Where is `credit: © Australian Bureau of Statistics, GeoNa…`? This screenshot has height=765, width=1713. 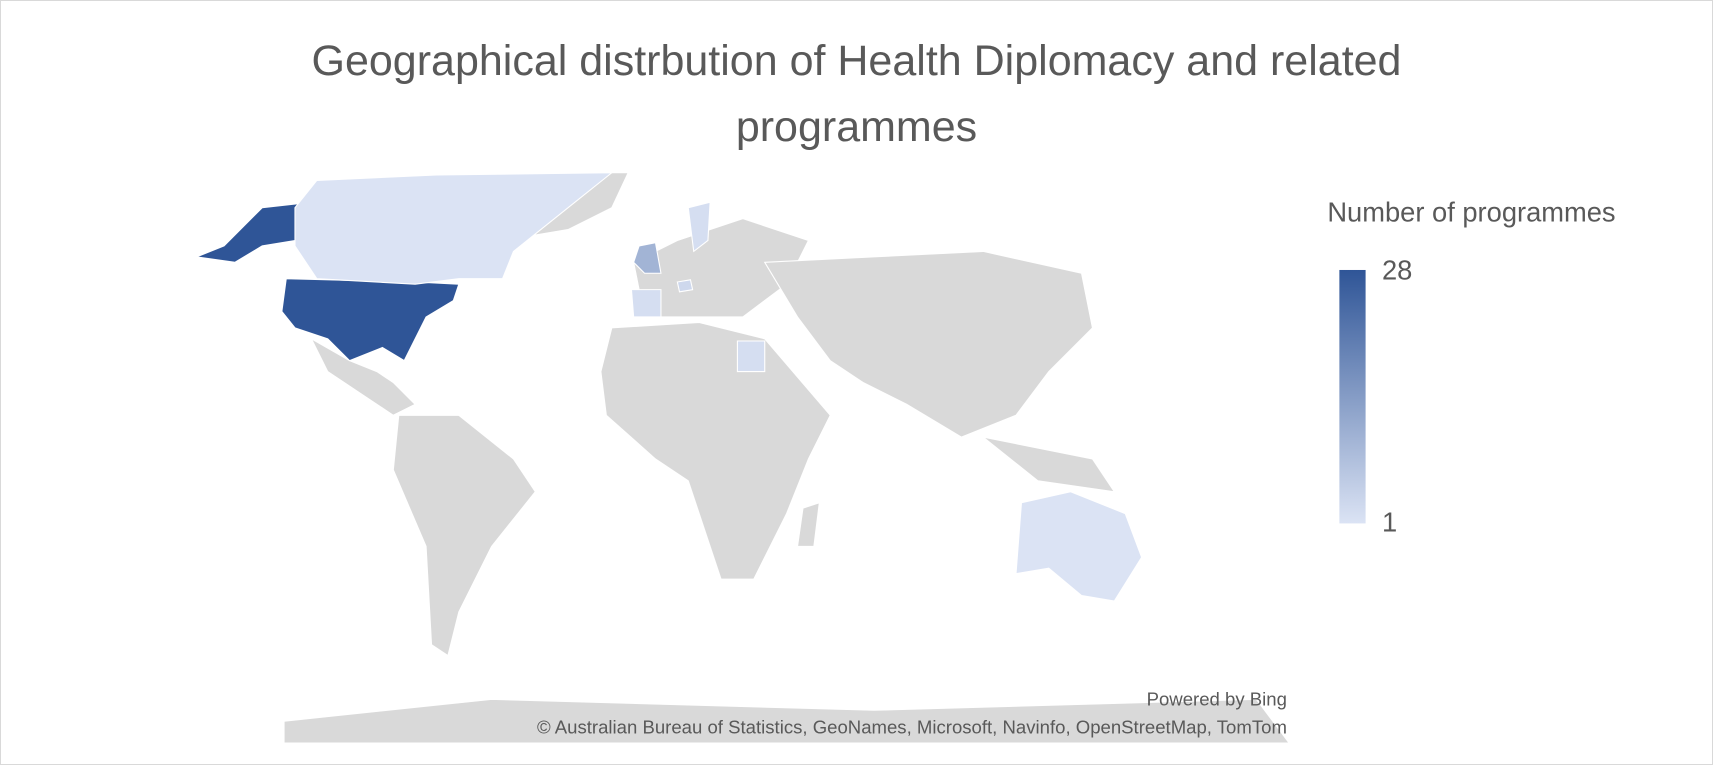
credit: © Australian Bureau of Statistics, GeoNa… is located at coordinates (912, 727).